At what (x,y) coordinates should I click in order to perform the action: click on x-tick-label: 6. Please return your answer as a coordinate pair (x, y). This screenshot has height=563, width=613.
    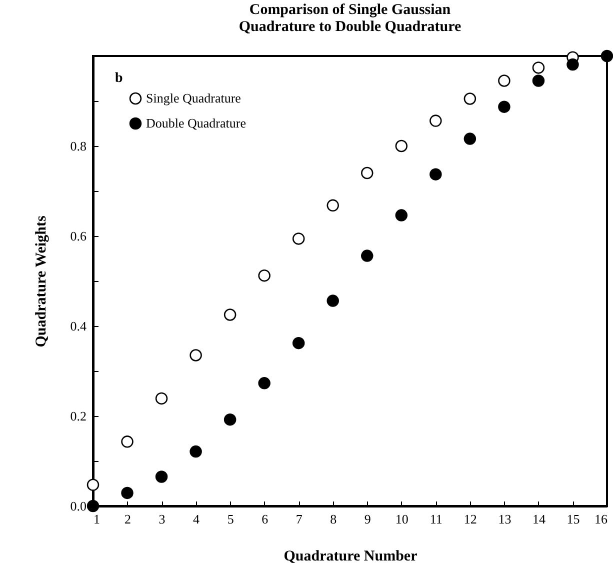
    Looking at the image, I should click on (265, 519).